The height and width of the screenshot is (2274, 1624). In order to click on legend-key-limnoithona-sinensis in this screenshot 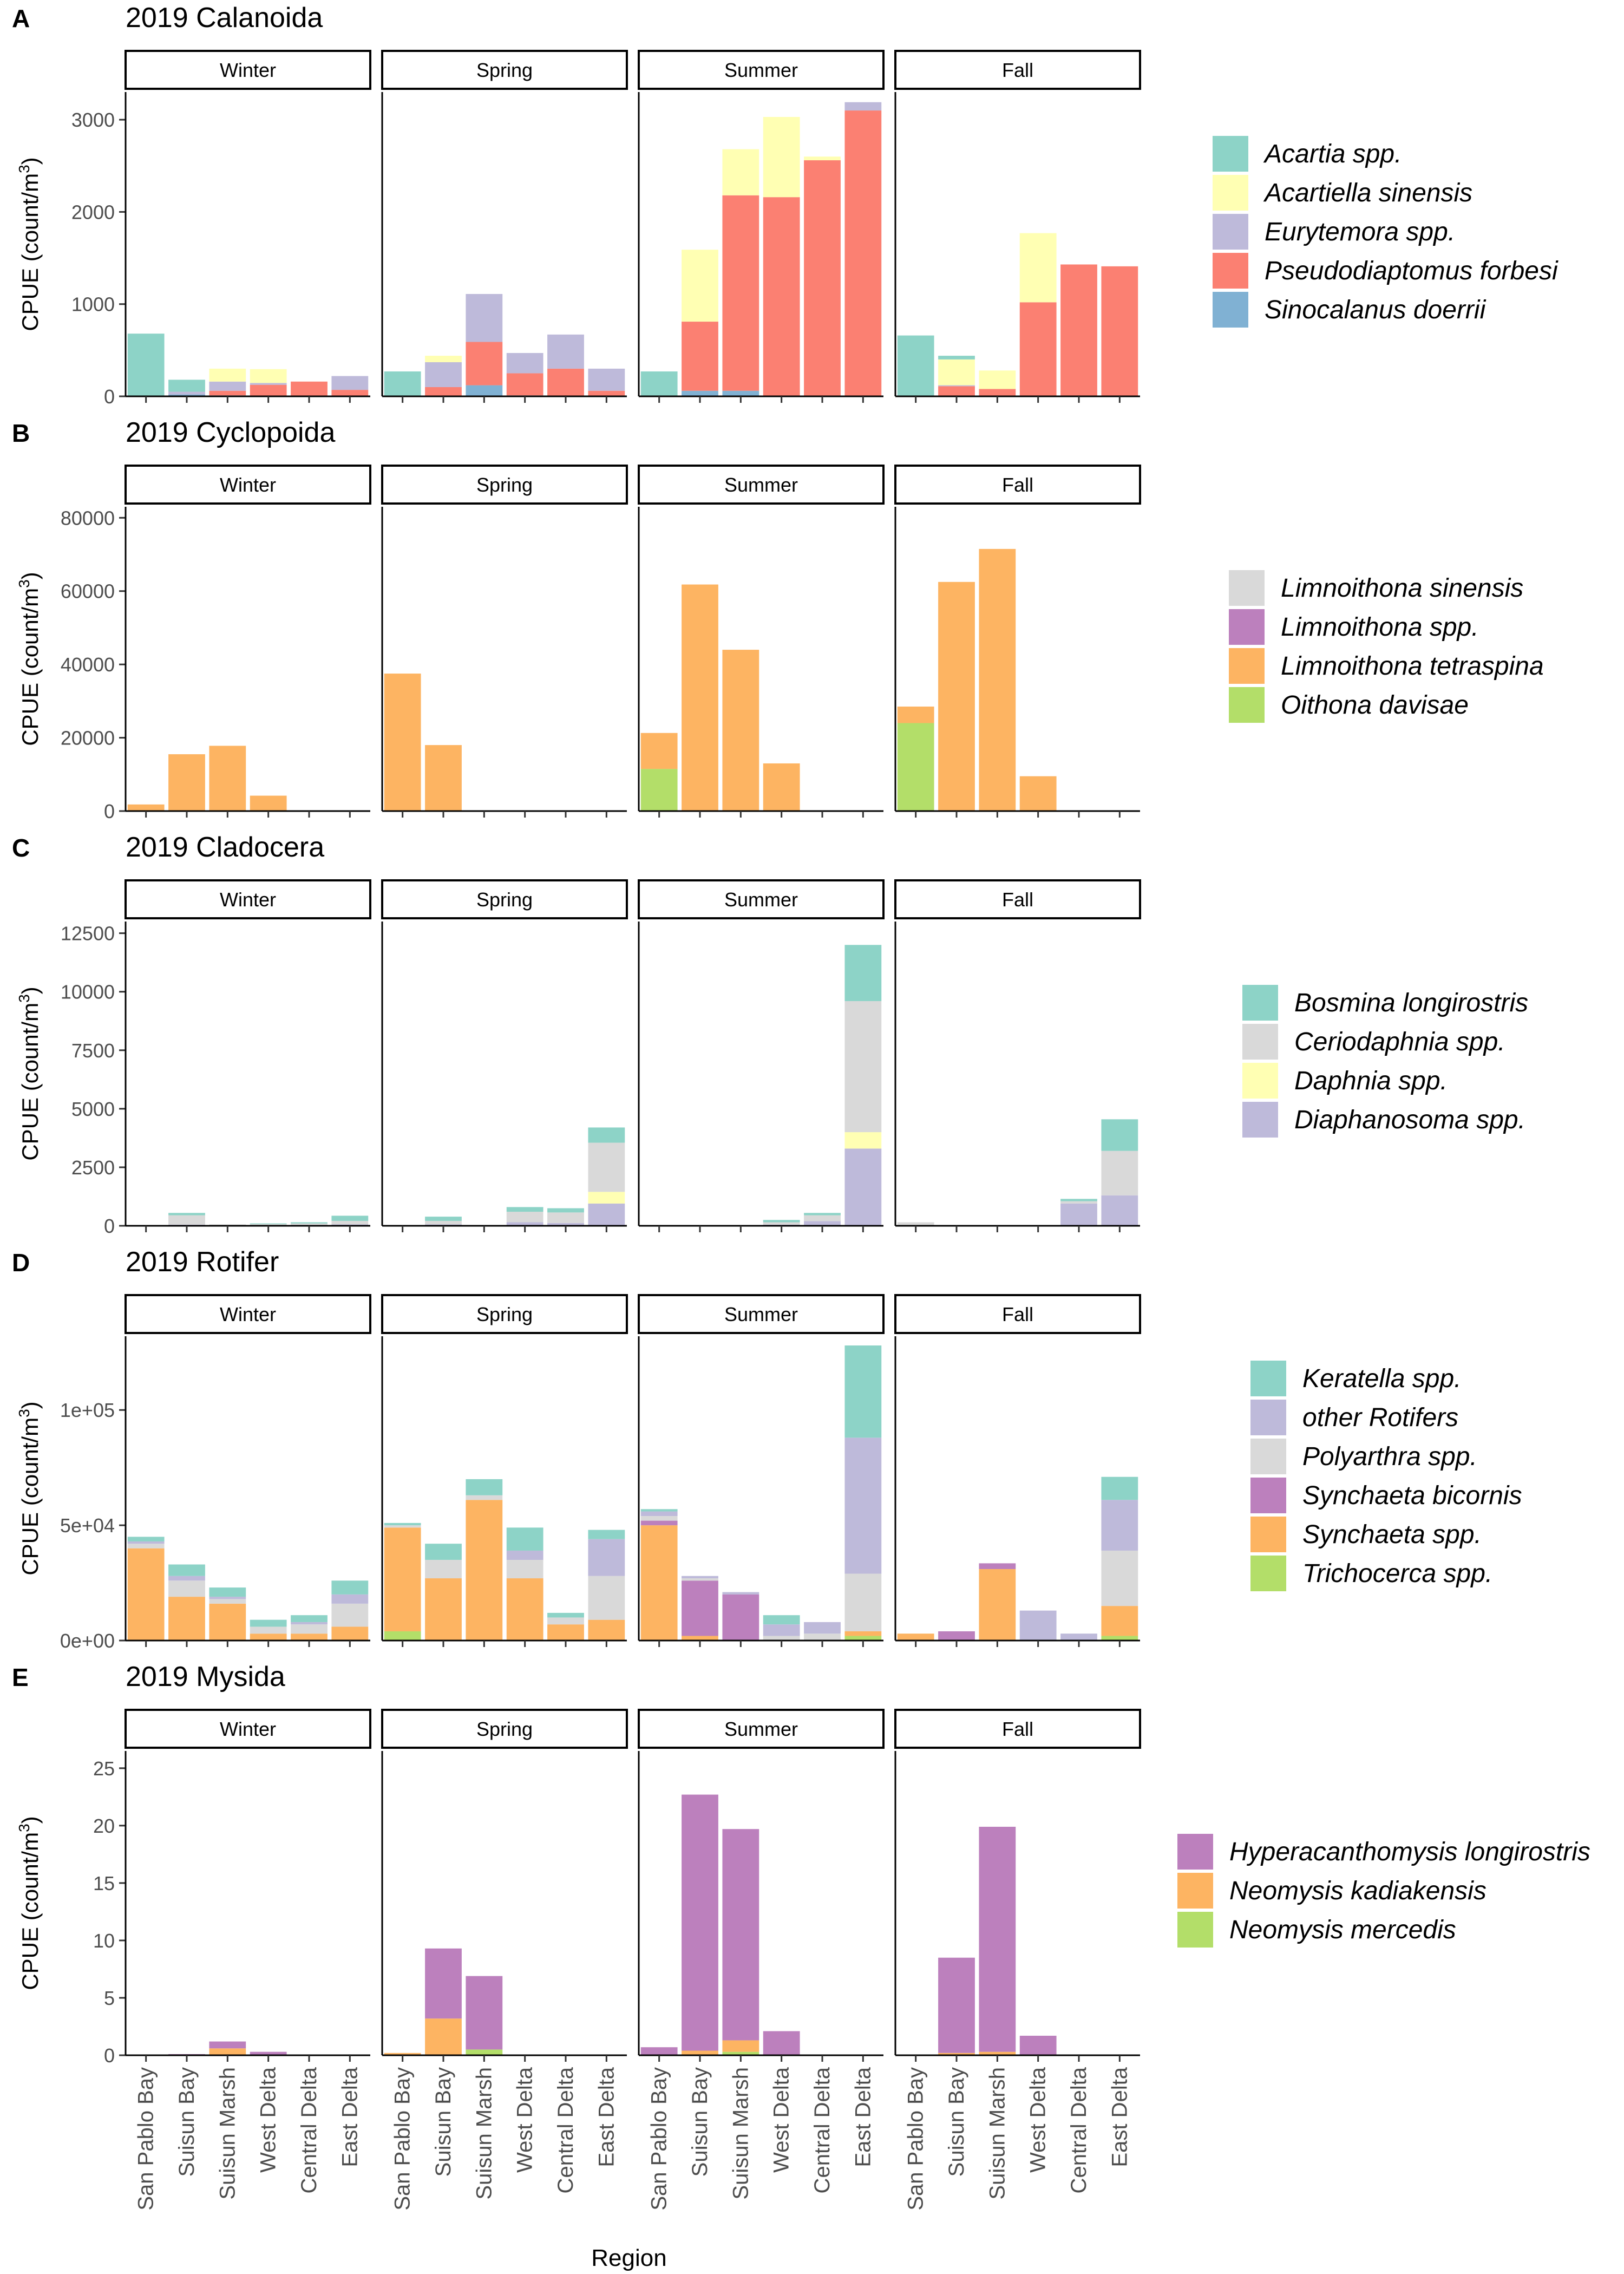, I will do `click(1247, 588)`.